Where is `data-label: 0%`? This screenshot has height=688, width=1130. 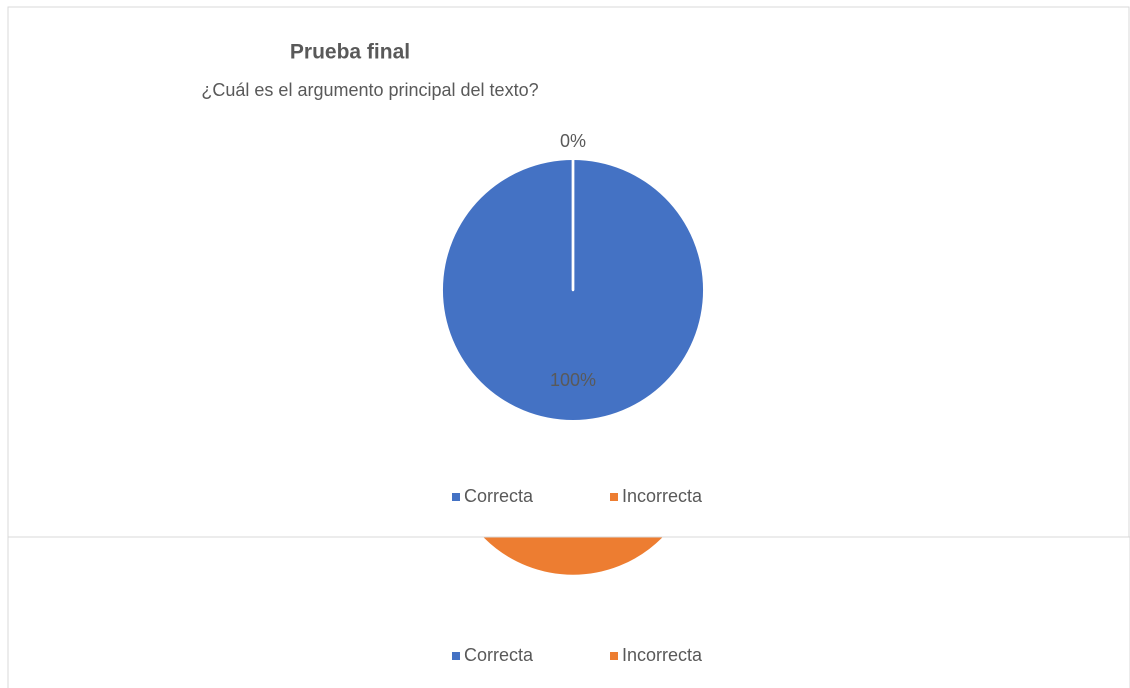 data-label: 0% is located at coordinates (573, 141).